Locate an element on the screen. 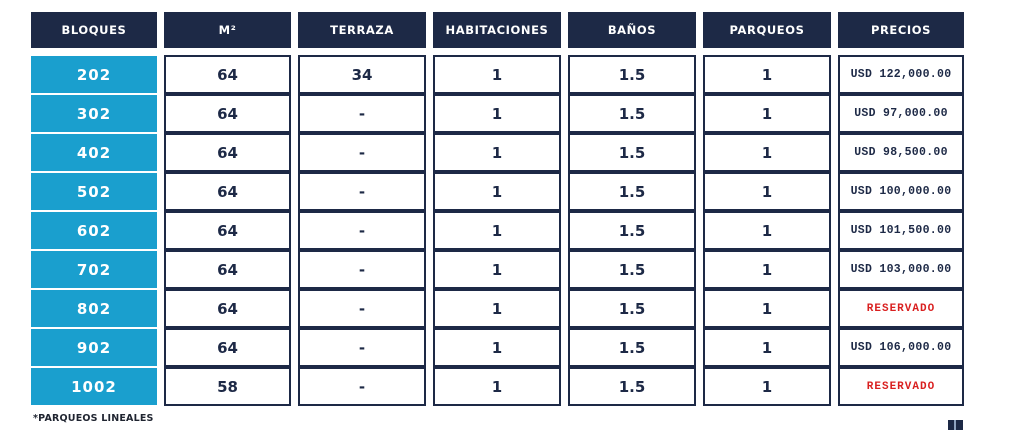 The image size is (1032, 430). block-number-cell: 402 is located at coordinates (94, 152).